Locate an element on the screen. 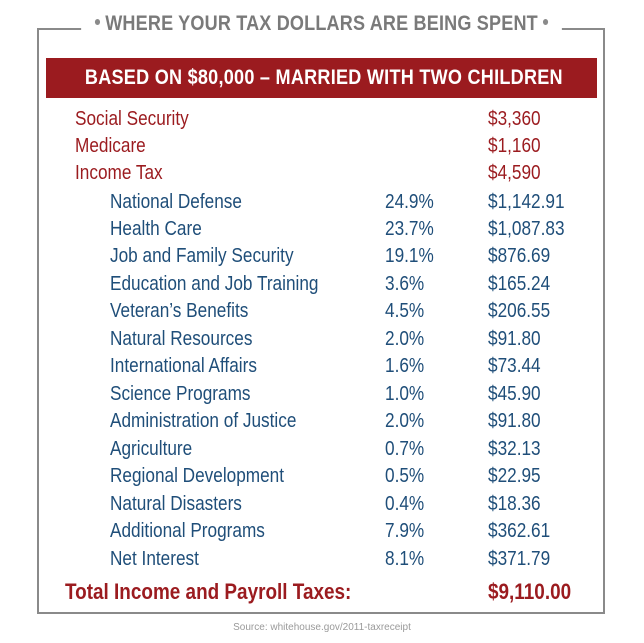 Image resolution: width=644 pixels, height=643 pixels. sub-row-pct: 4.5% is located at coordinates (405, 311).